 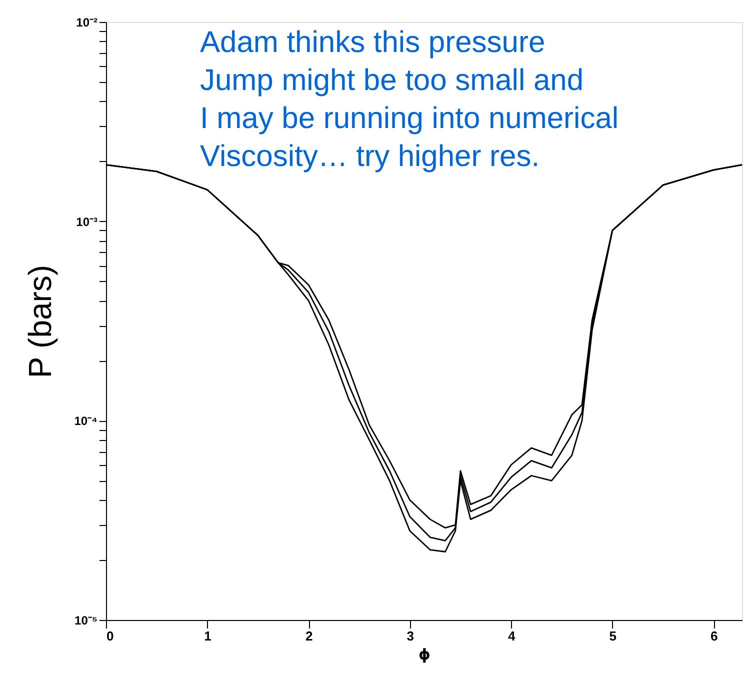 What do you see at coordinates (714, 636) in the screenshot?
I see `x-tick-label: 6` at bounding box center [714, 636].